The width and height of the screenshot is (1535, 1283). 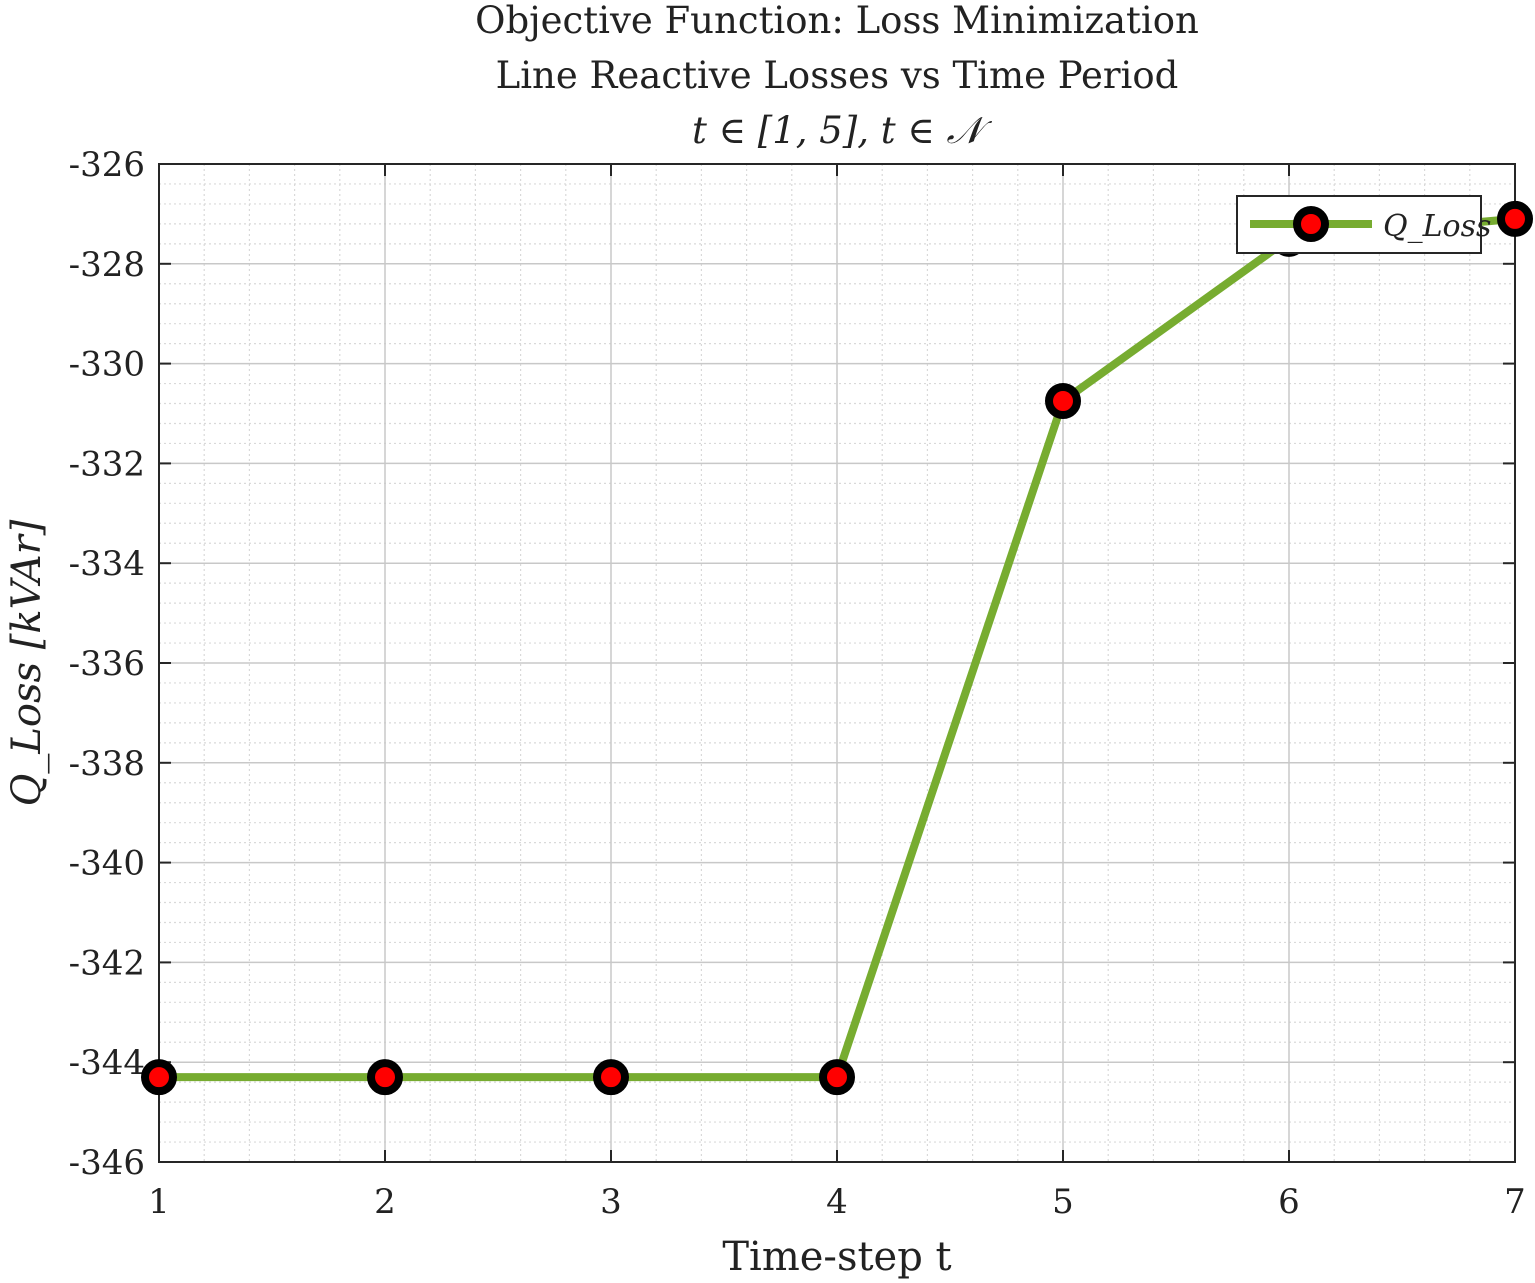 I want to click on y-tick-label: -340, so click(x=107, y=864).